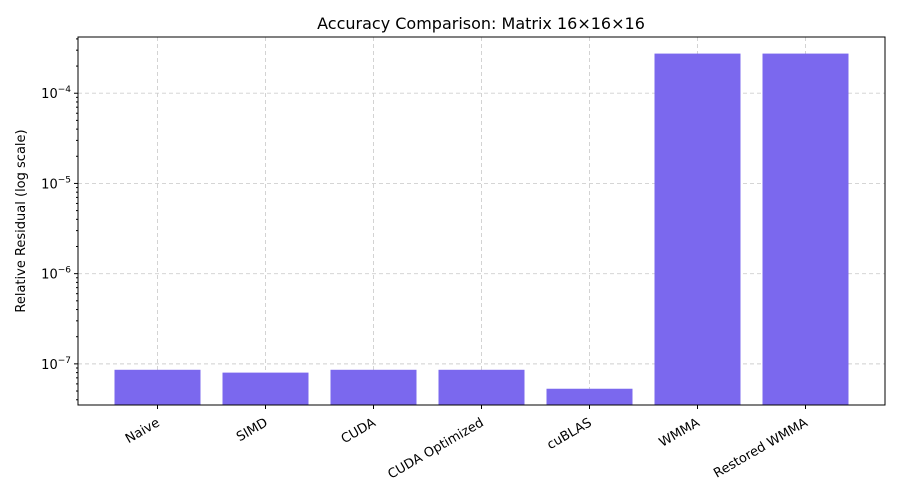 The width and height of the screenshot is (900, 500). What do you see at coordinates (56, 364) in the screenshot?
I see `y-tick-label: 10⁻⁷` at bounding box center [56, 364].